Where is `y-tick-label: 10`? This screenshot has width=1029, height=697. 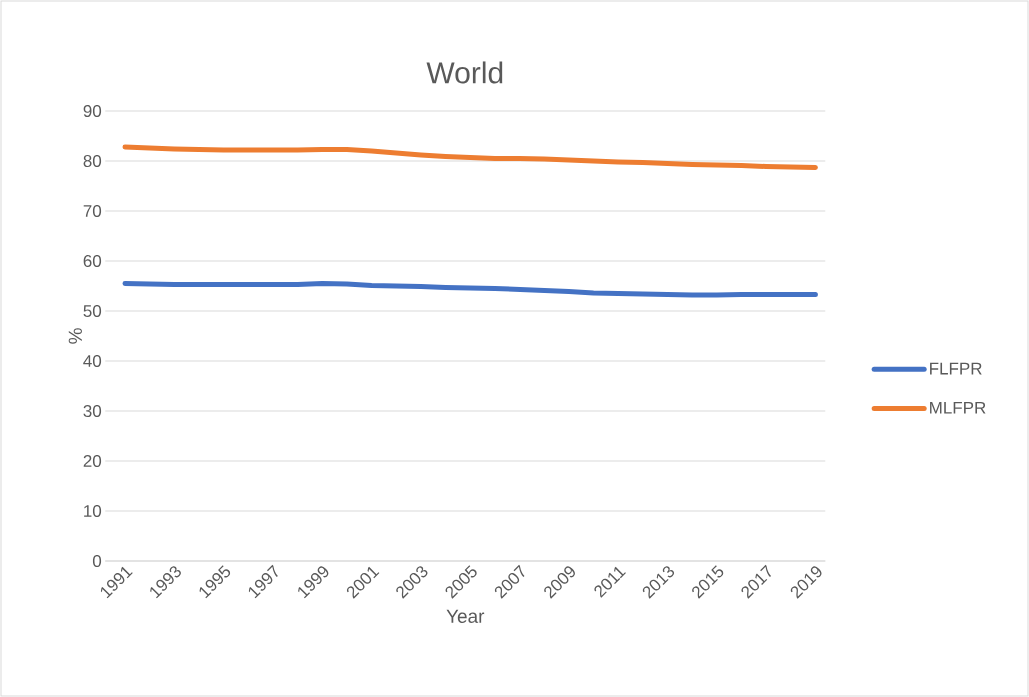 y-tick-label: 10 is located at coordinates (93, 511).